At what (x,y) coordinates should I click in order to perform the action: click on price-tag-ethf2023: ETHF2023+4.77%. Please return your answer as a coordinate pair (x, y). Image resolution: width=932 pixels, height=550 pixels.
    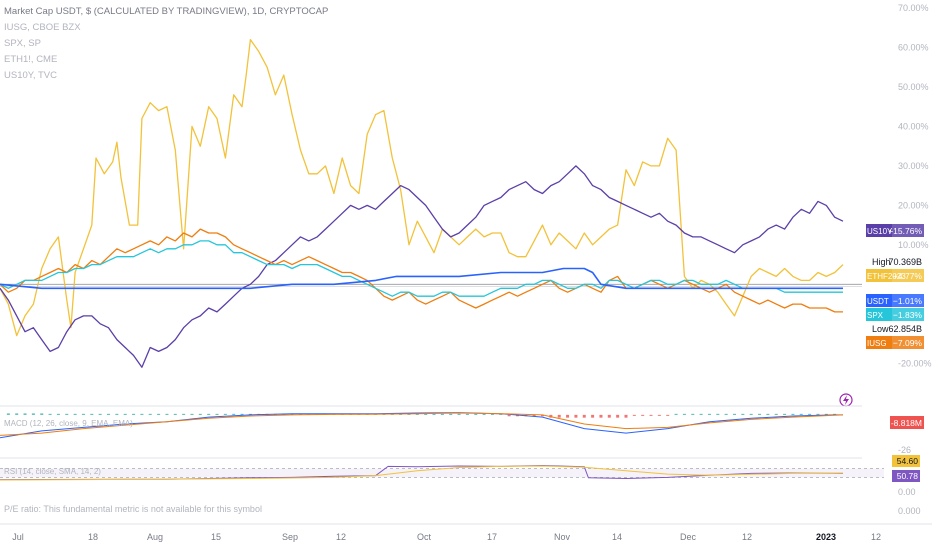
    Looking at the image, I should click on (895, 275).